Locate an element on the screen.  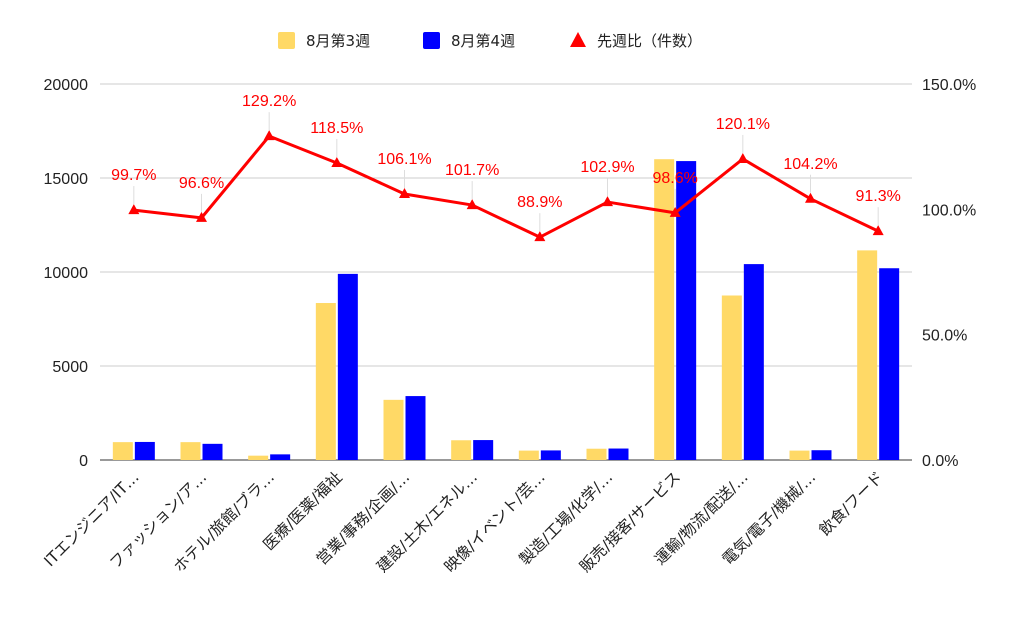
ratio-data-label: 96.6% is located at coordinates (201, 183).